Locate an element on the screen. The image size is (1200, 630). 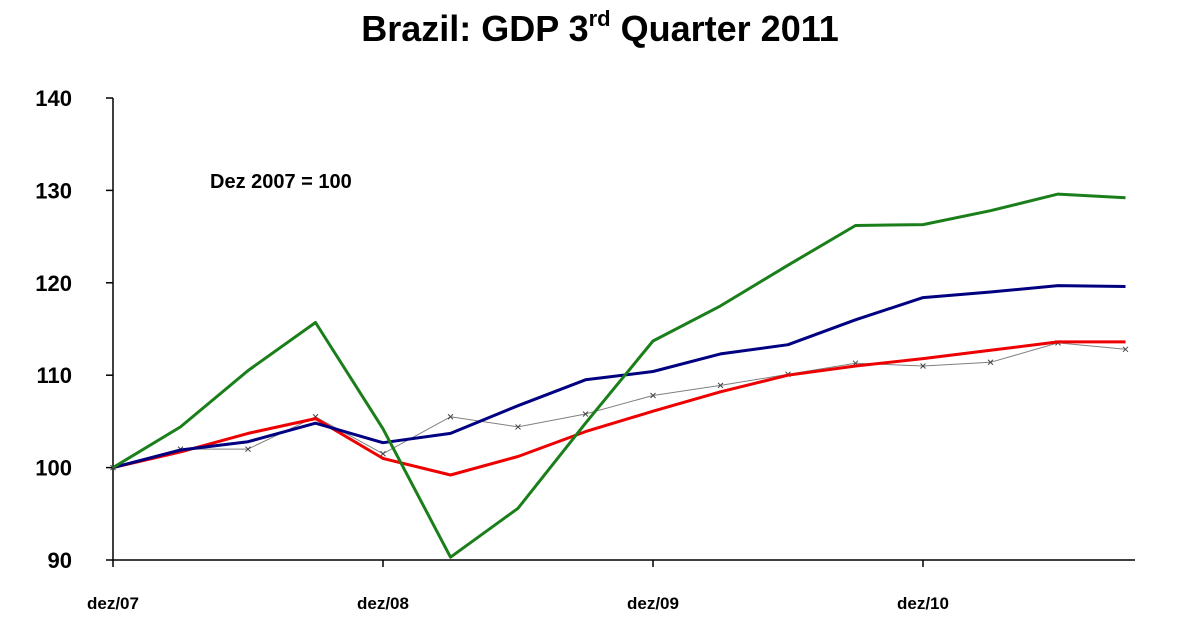
y-tick-label: 110 is located at coordinates (55, 375).